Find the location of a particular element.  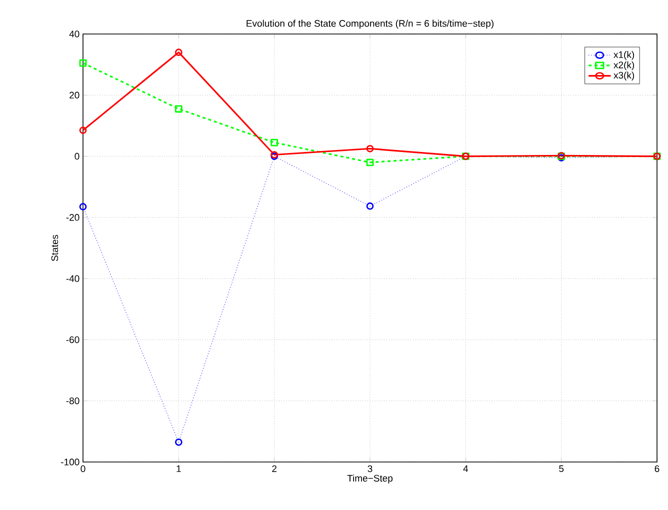

chart-title: Evolution of the State Components (R/n = 6 bits/time−step) is located at coordinates (370, 24).